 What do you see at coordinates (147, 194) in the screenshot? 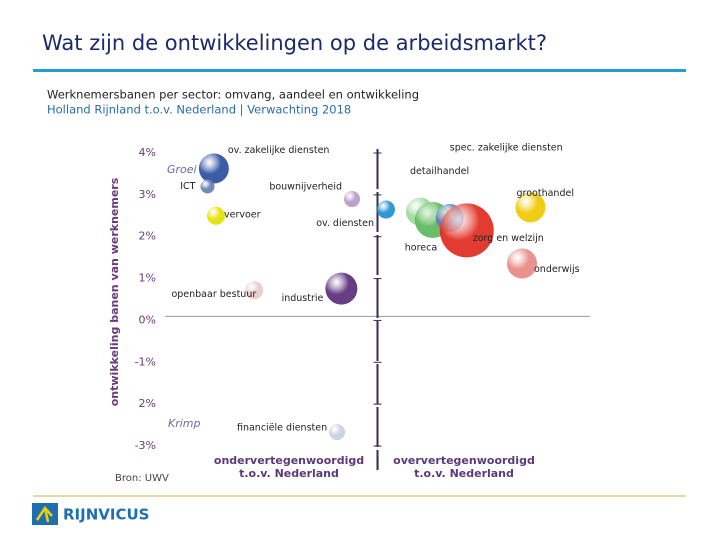
I see `y-tick-label: 3%` at bounding box center [147, 194].